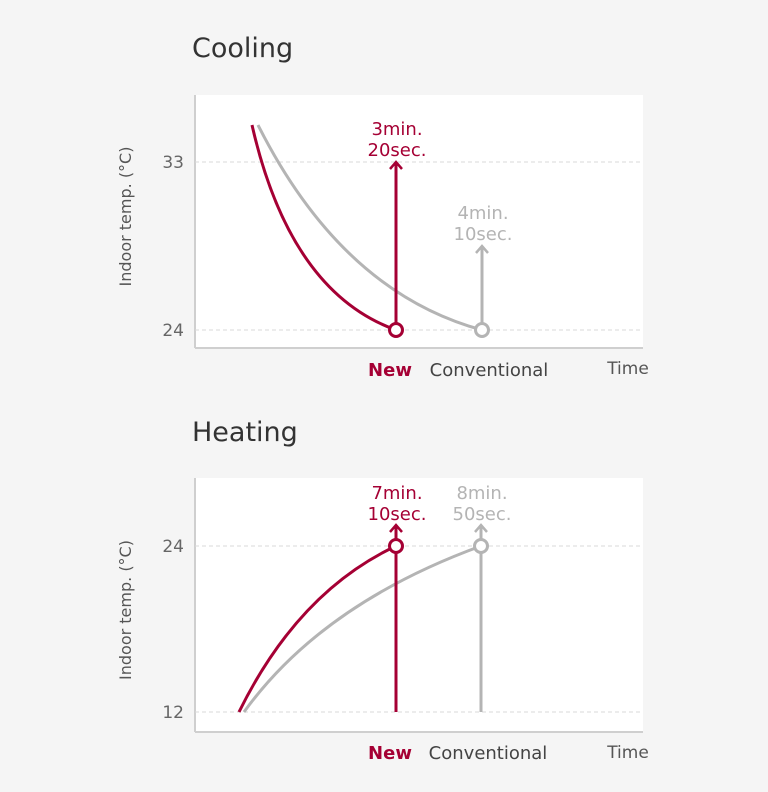  What do you see at coordinates (482, 514) in the screenshot?
I see `time-annotation-line2: 50sec.` at bounding box center [482, 514].